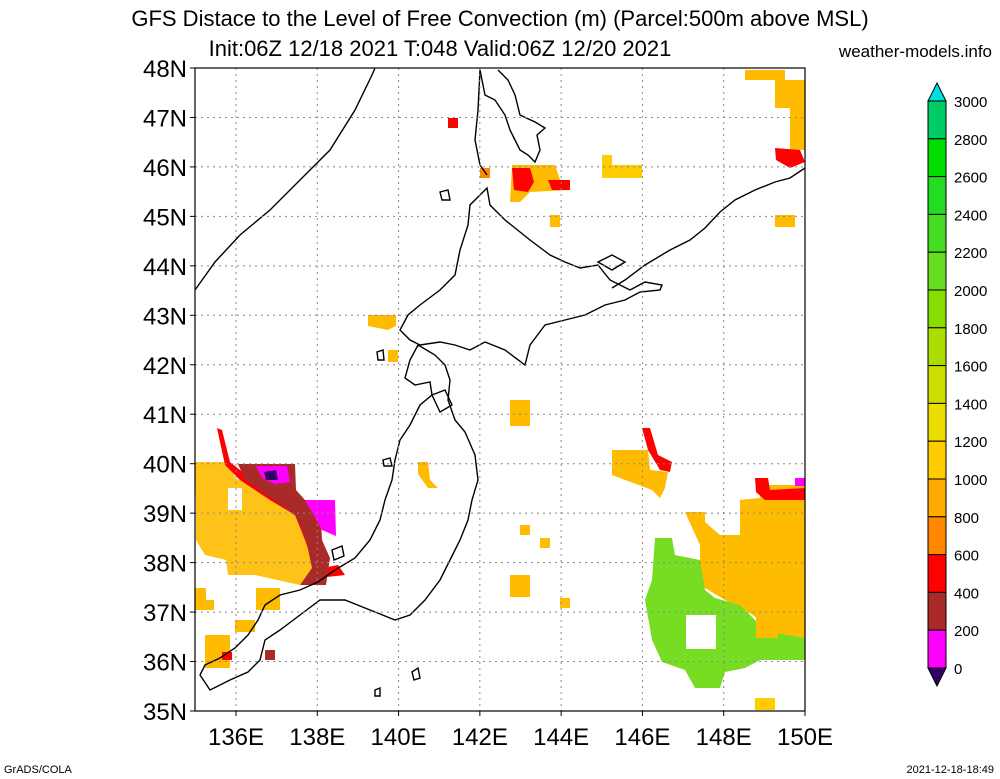  What do you see at coordinates (397, 681) in the screenshot?
I see `coastline-izu` at bounding box center [397, 681].